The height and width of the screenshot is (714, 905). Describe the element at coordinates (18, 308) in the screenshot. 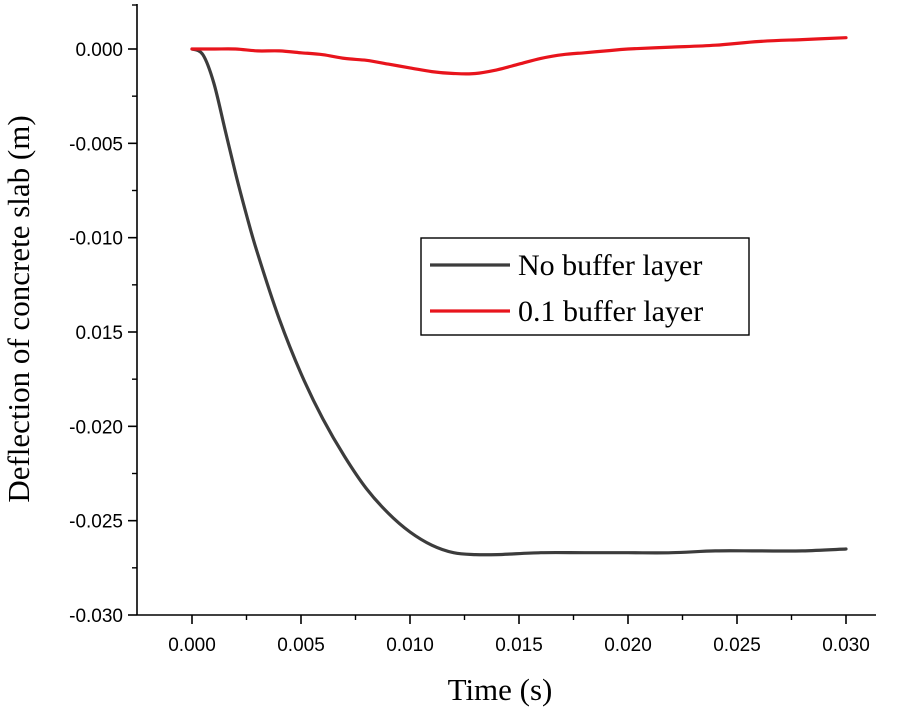

I see `y-axis-title: Deflection of concrete slab (m)` at that location.